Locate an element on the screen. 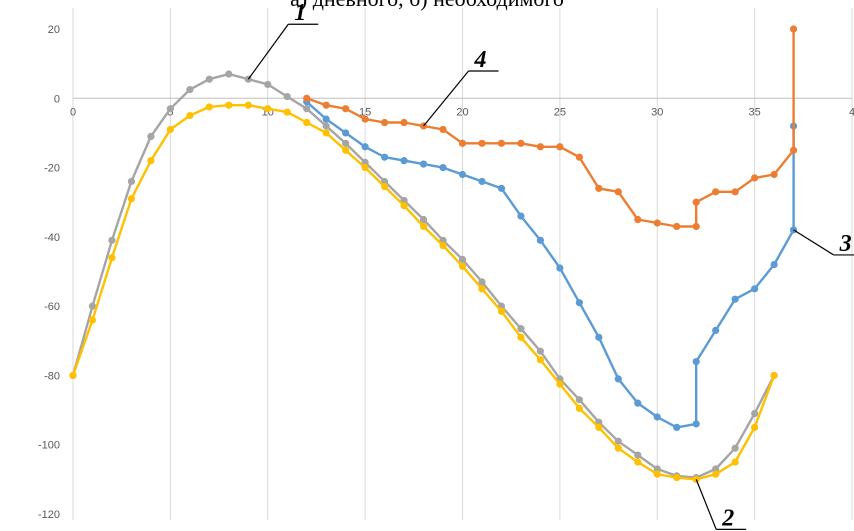 The width and height of the screenshot is (854, 531). callout-number: 3 is located at coordinates (845, 244).